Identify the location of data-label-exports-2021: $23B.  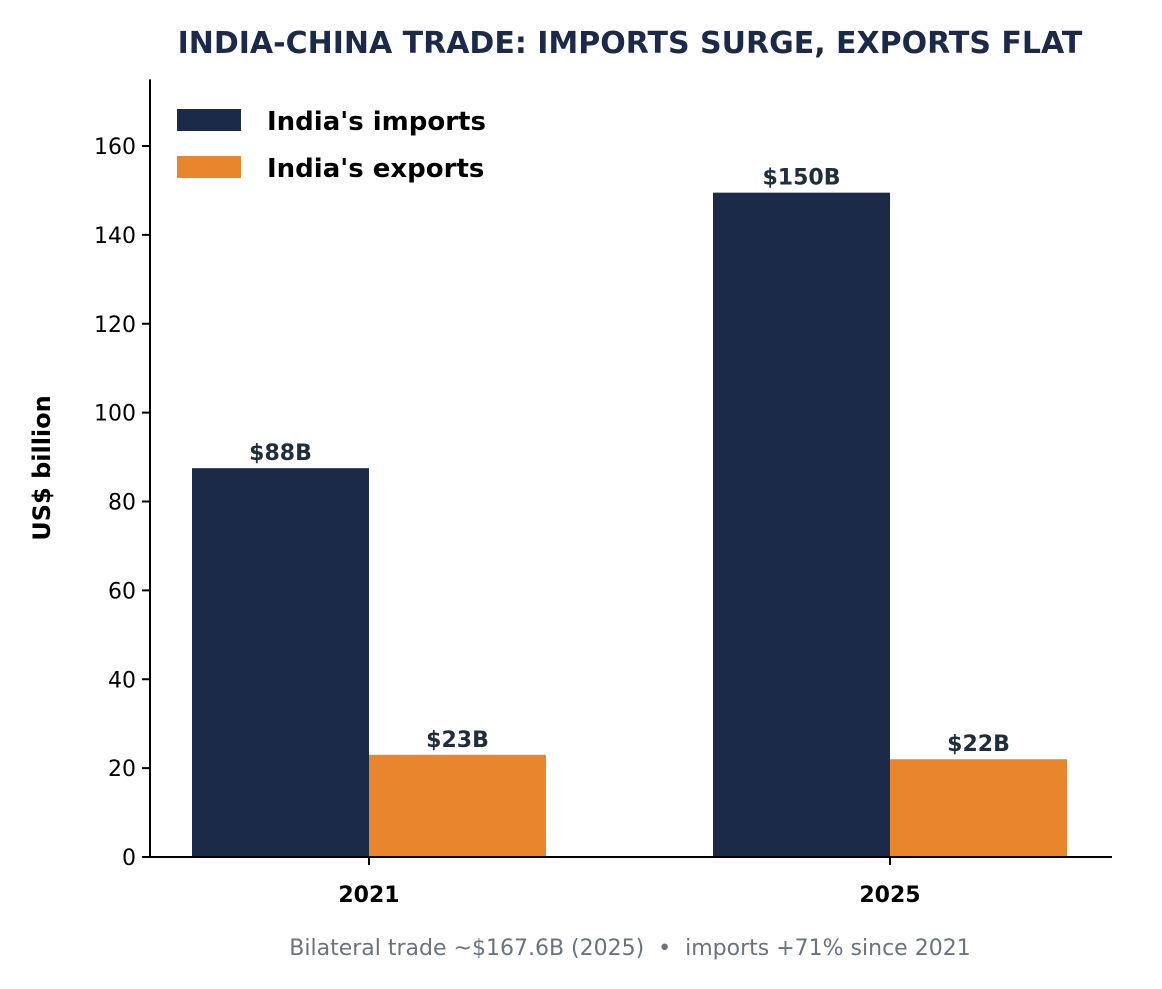
(457, 740).